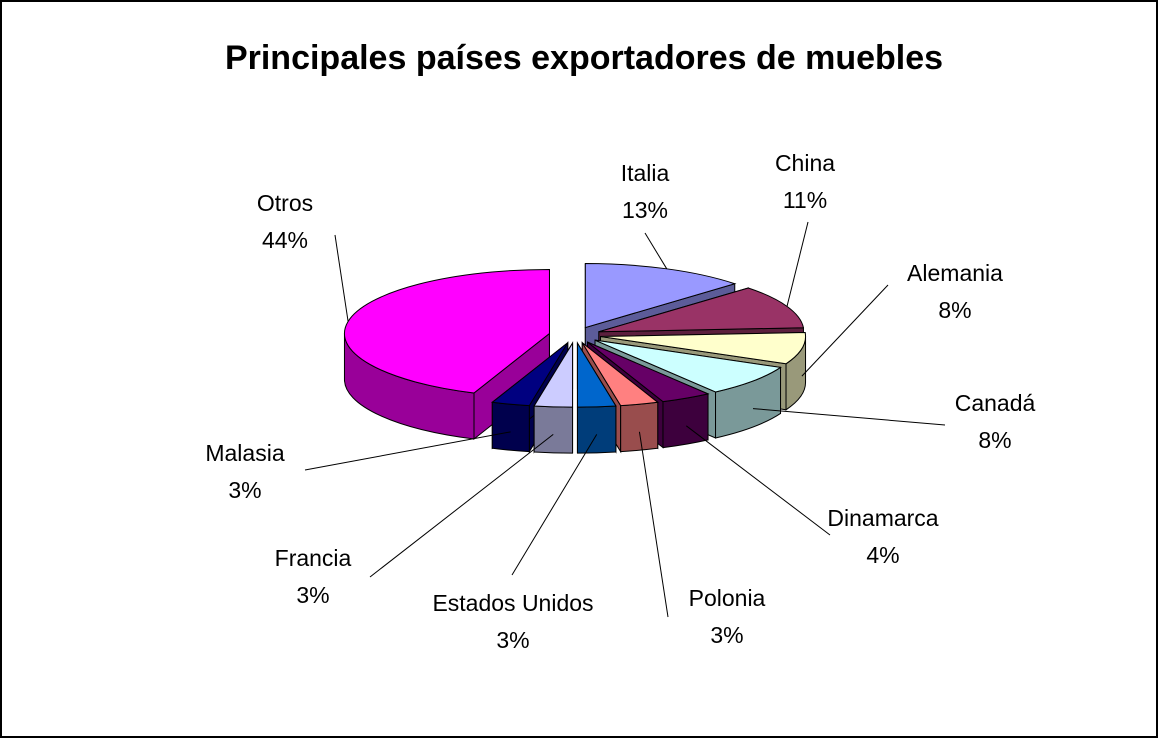 The height and width of the screenshot is (738, 1159). Describe the element at coordinates (995, 403) in the screenshot. I see `category-label: Canadá` at that location.